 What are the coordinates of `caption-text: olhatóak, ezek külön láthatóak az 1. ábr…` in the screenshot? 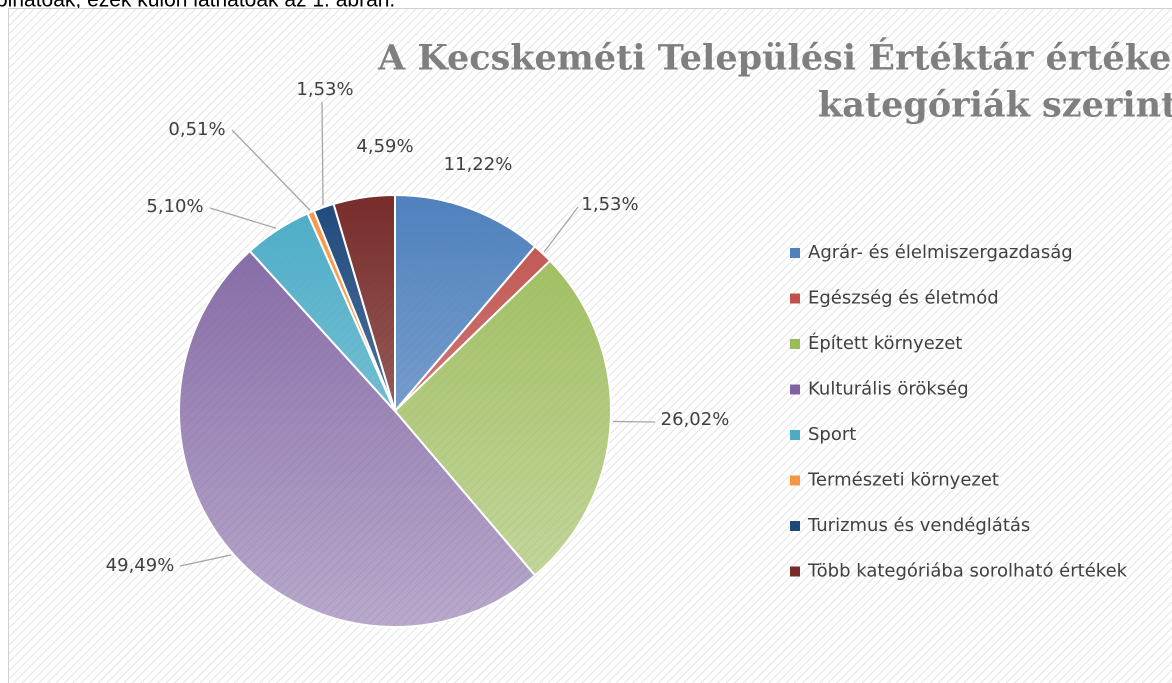 It's located at (197, 6).